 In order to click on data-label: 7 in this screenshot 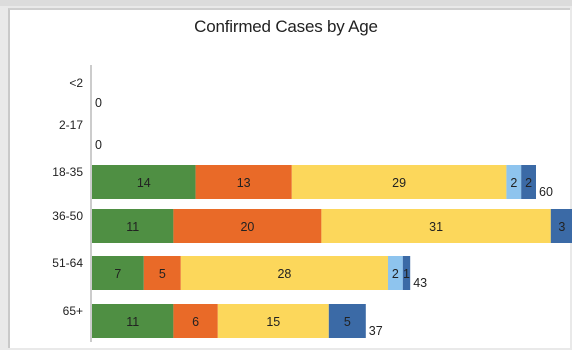, I will do `click(117, 274)`.